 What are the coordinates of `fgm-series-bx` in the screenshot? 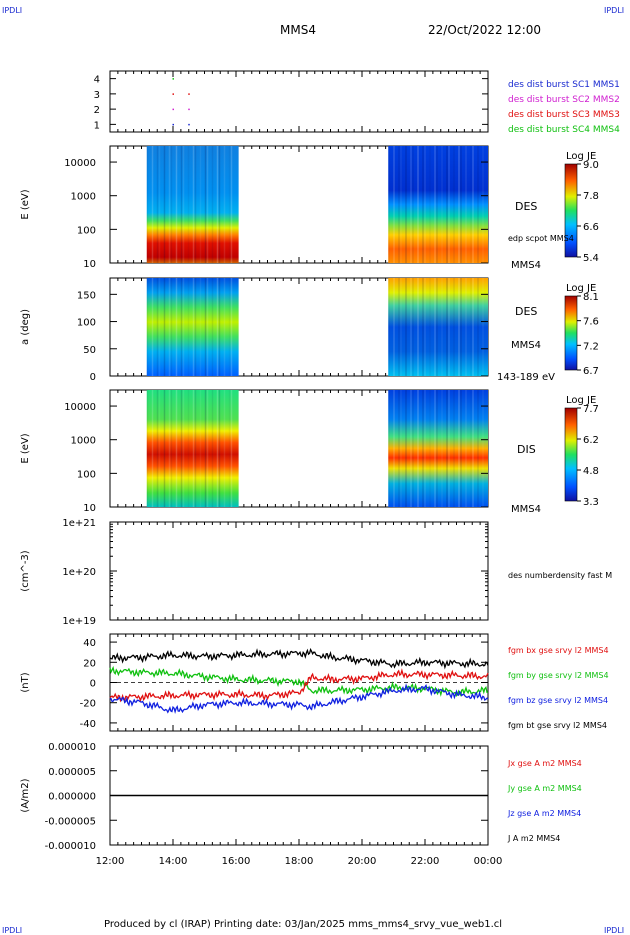 It's located at (299, 685).